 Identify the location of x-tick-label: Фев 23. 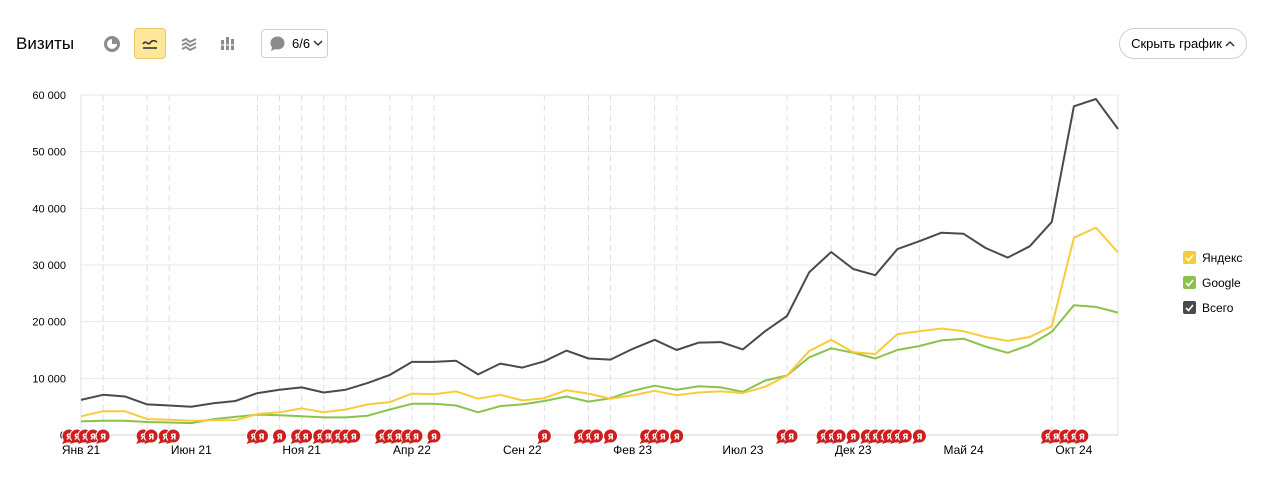
(632, 450).